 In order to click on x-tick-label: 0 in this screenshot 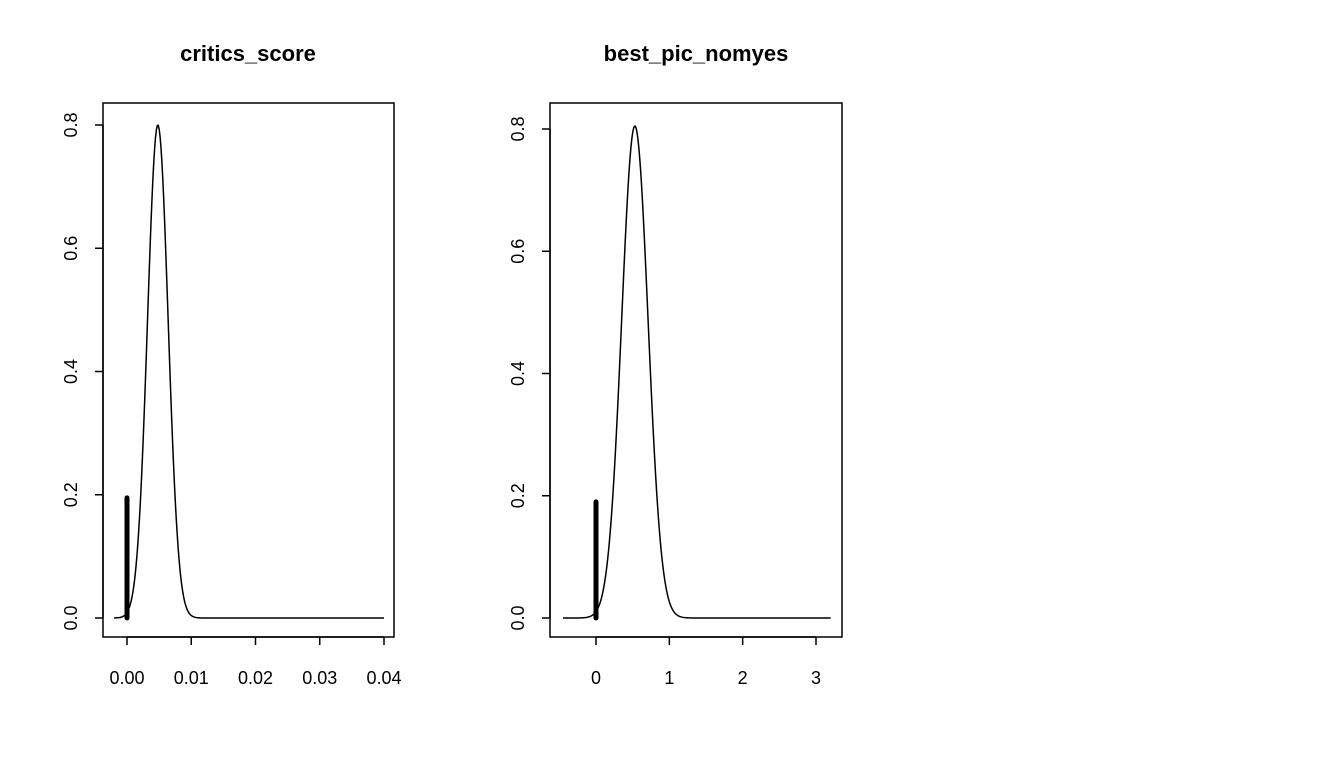, I will do `click(596, 678)`.